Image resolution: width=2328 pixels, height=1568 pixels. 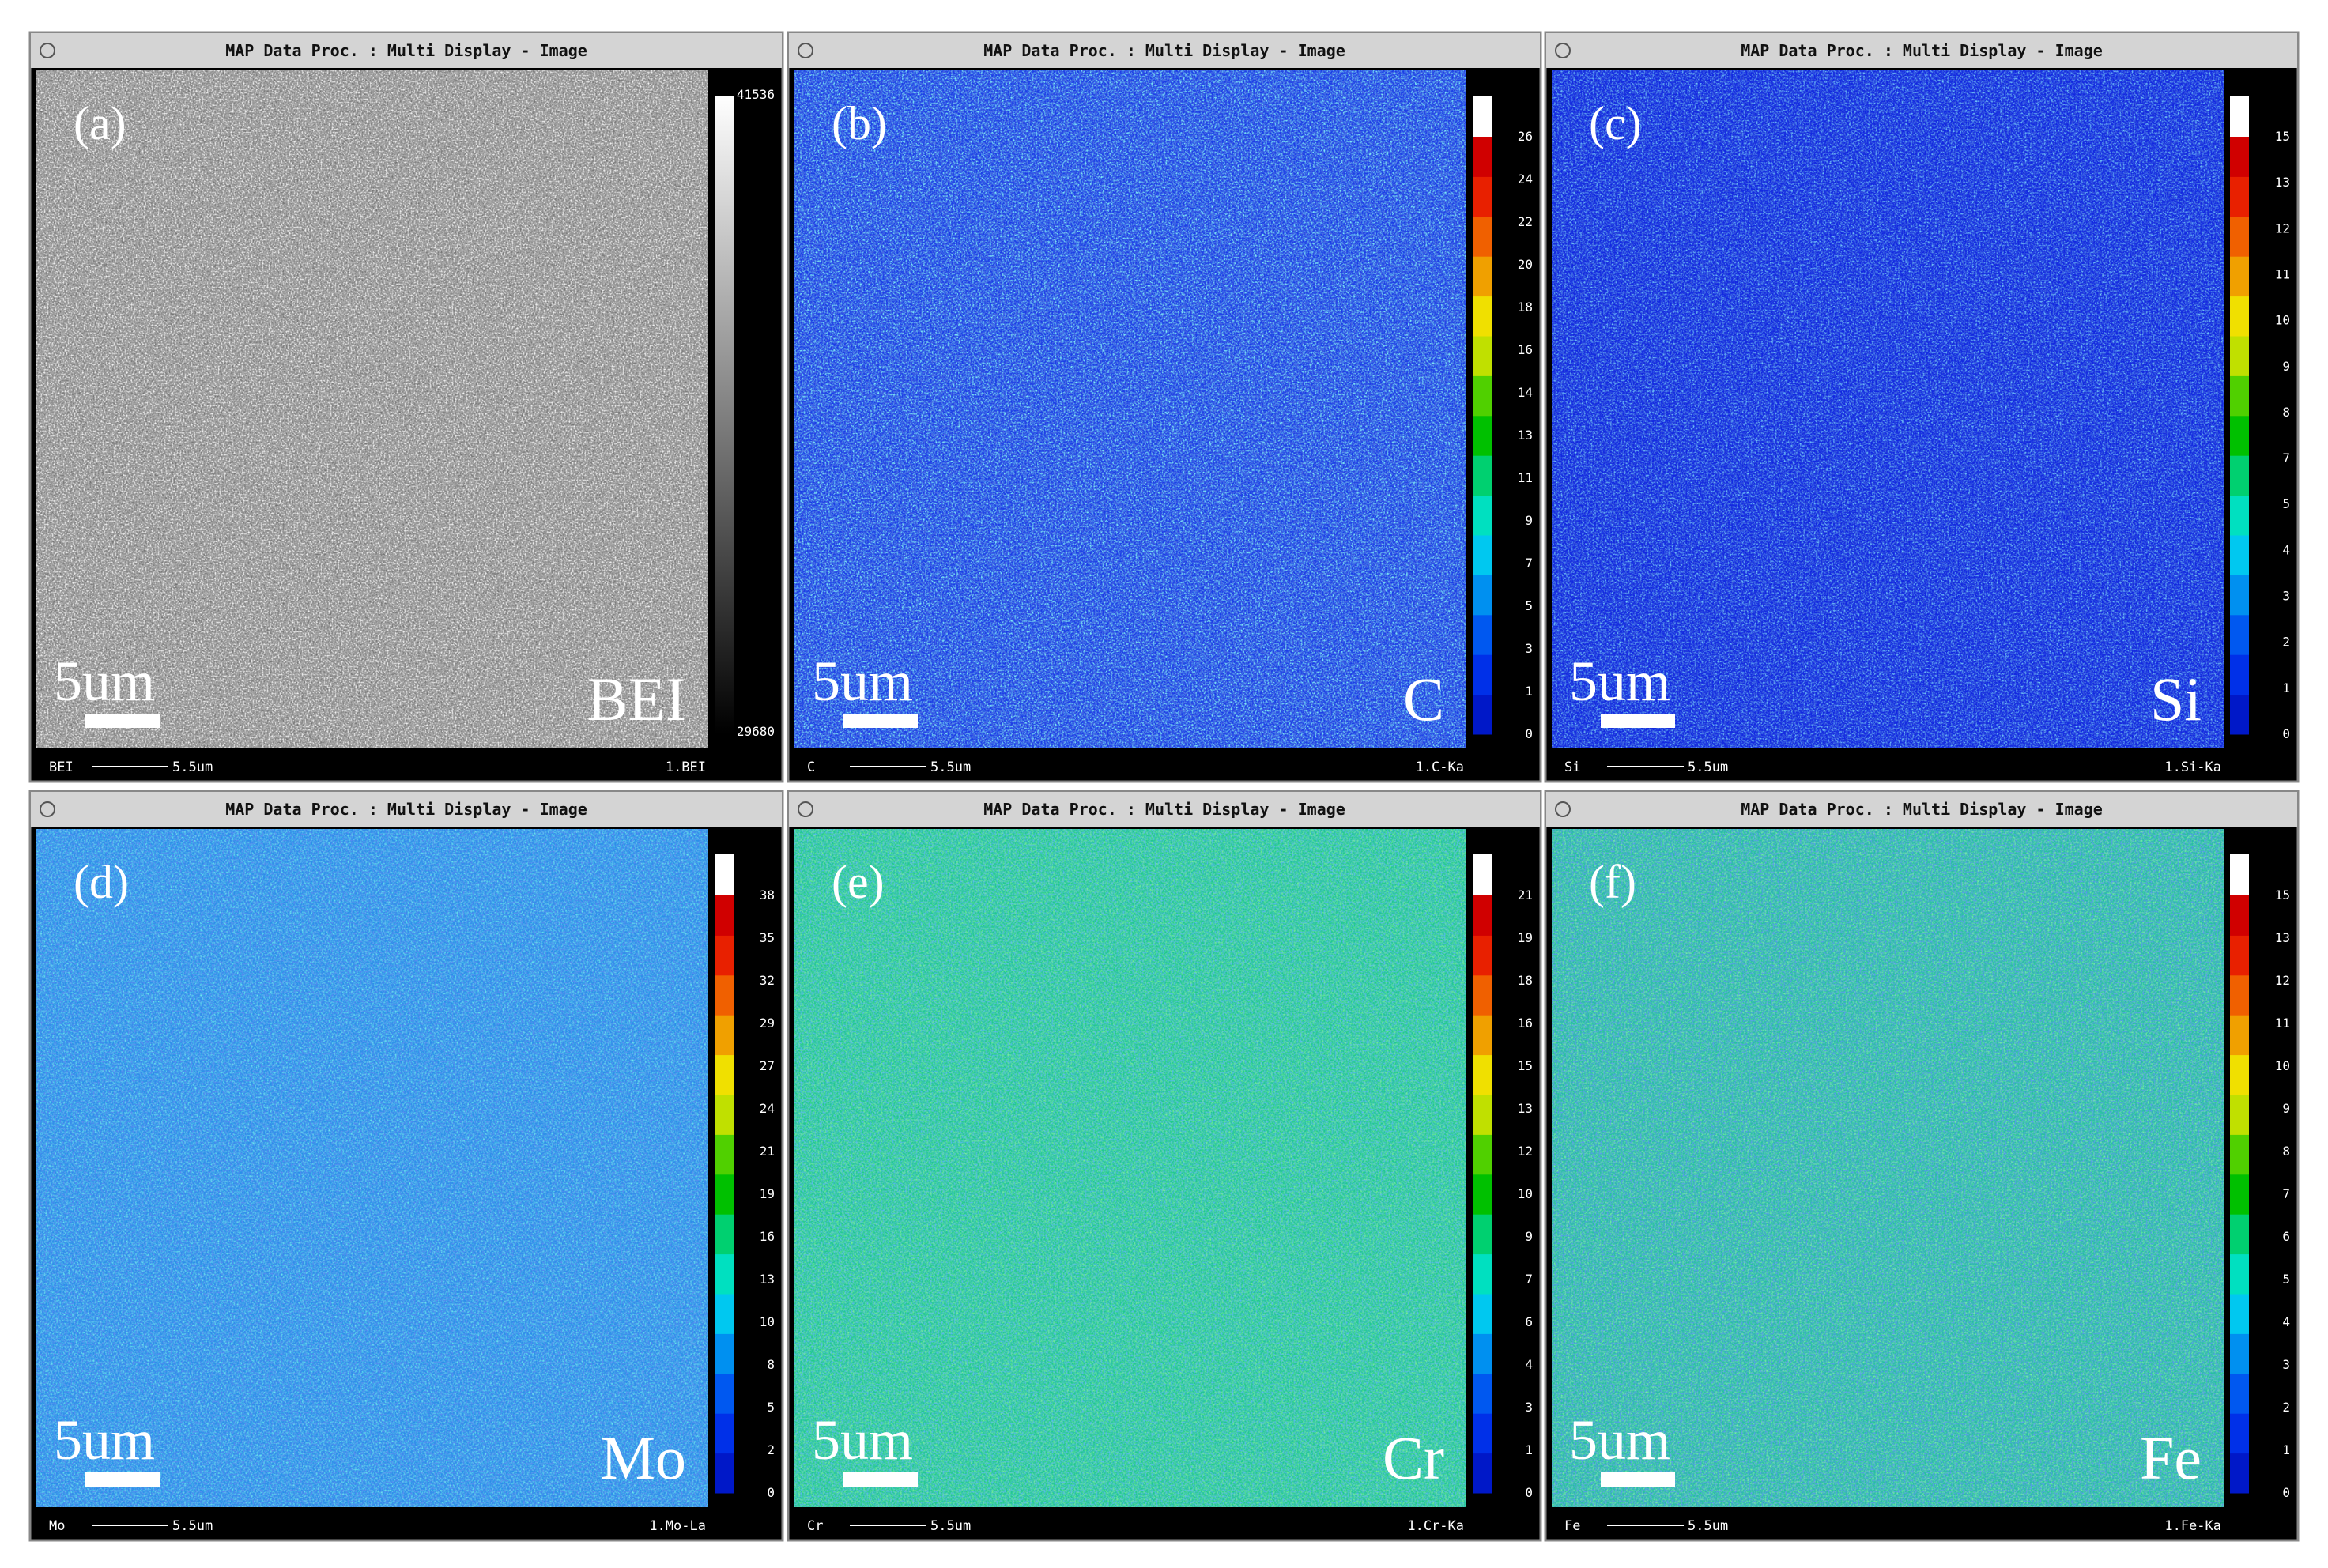 What do you see at coordinates (1525, 938) in the screenshot?
I see `colorbar-tick-label: 19` at bounding box center [1525, 938].